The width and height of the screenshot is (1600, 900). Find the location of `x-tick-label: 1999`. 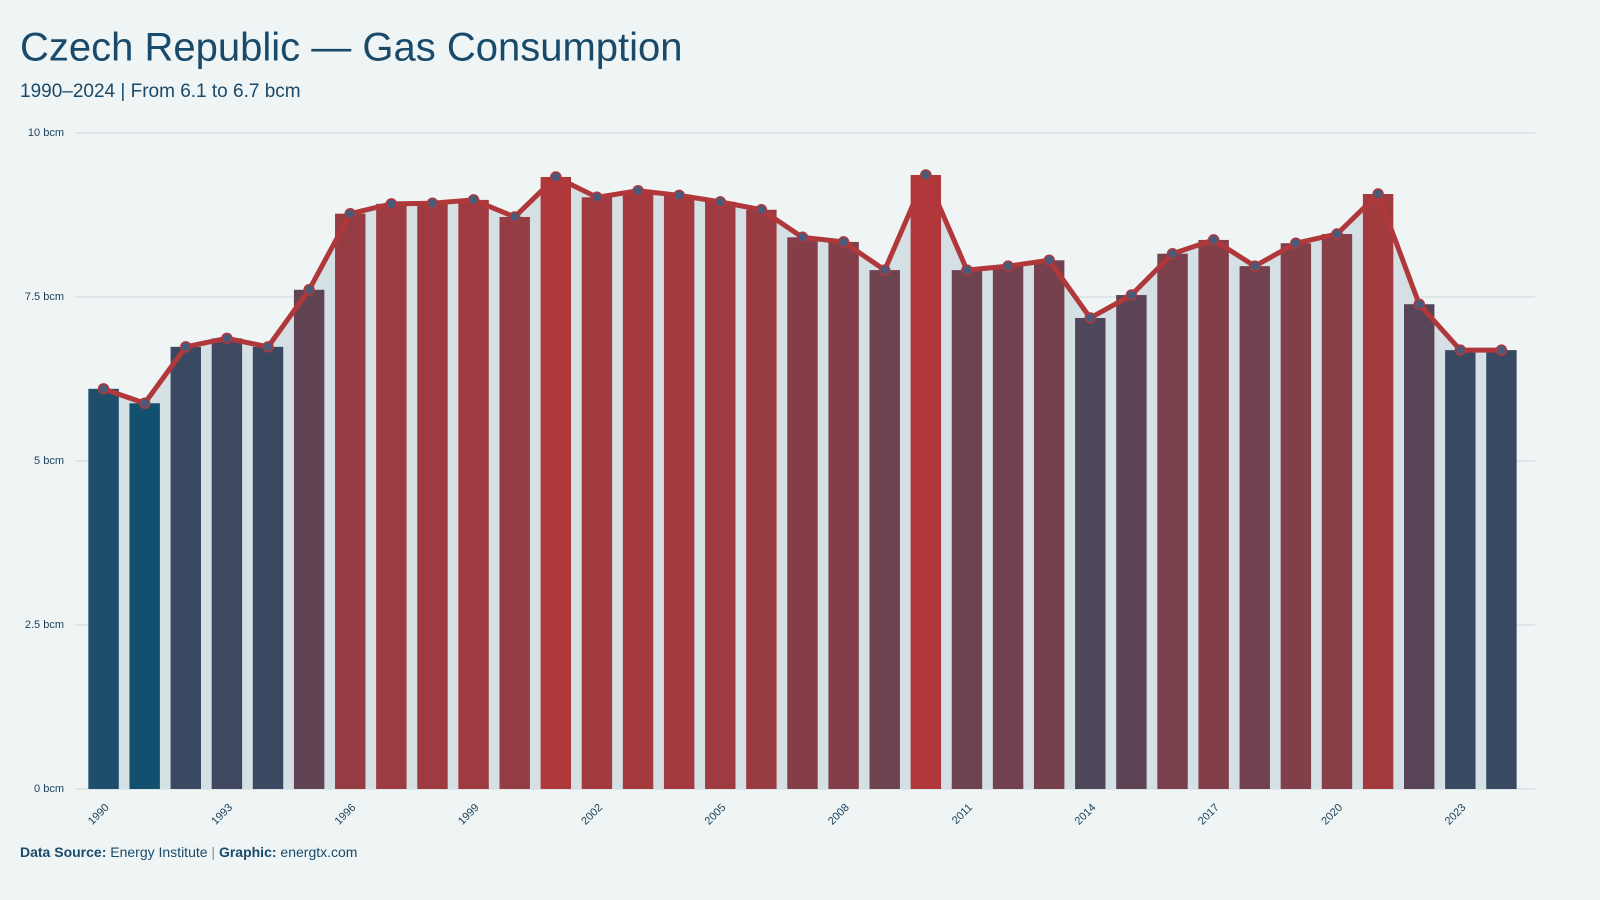

x-tick-label: 1999 is located at coordinates (469, 815).